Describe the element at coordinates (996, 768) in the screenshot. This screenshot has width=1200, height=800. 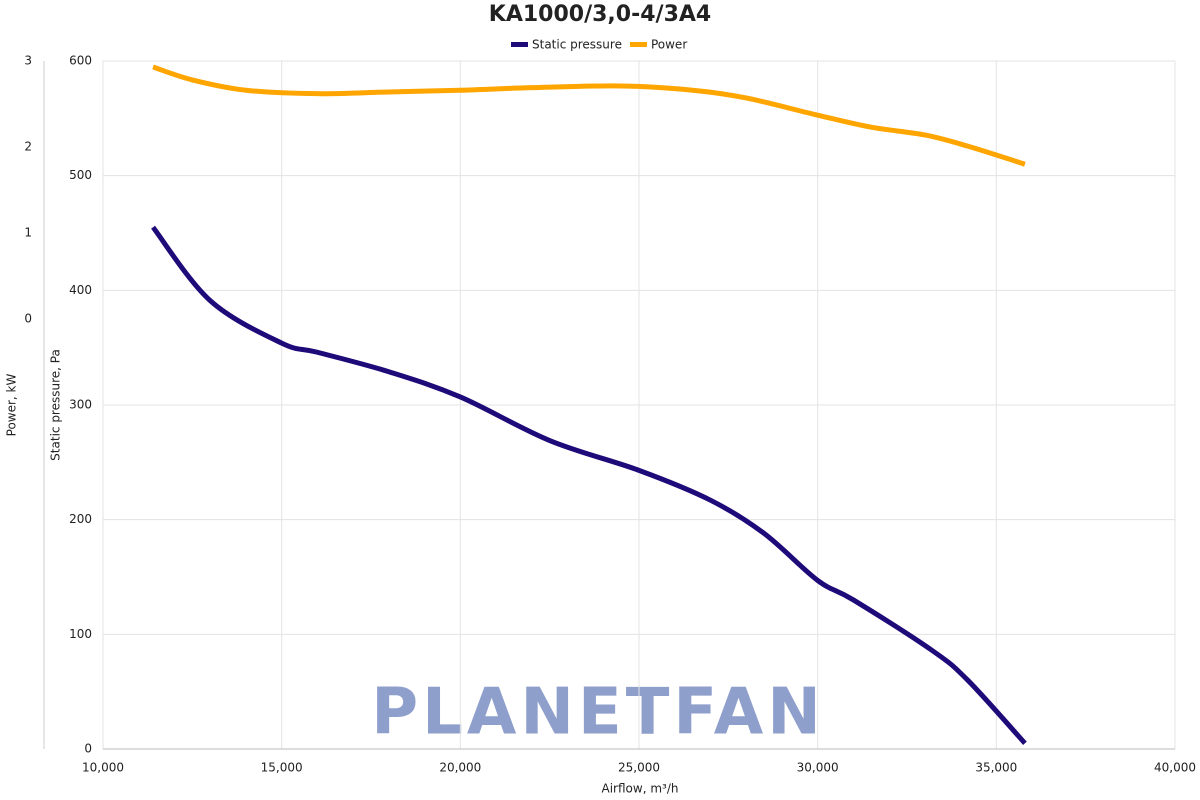
I see `x-tick-label: 35,000` at that location.